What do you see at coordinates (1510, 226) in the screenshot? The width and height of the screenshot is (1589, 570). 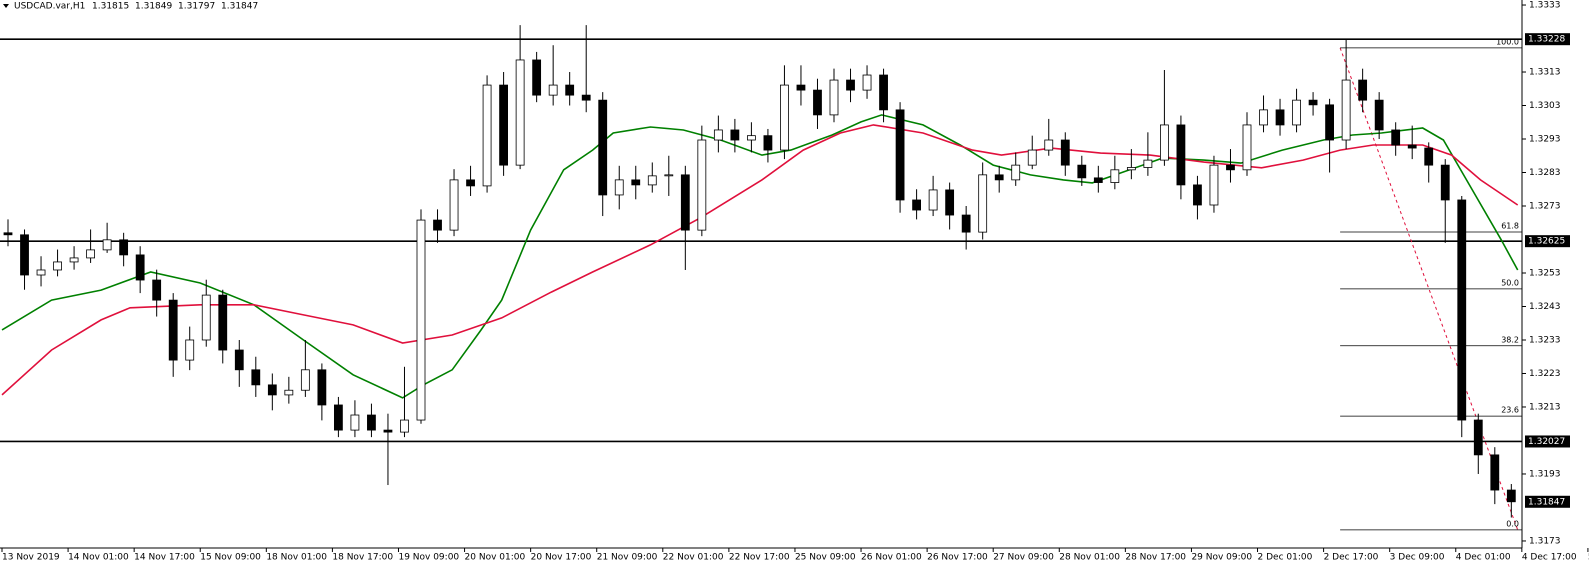 I see `fib-label: 61.8` at bounding box center [1510, 226].